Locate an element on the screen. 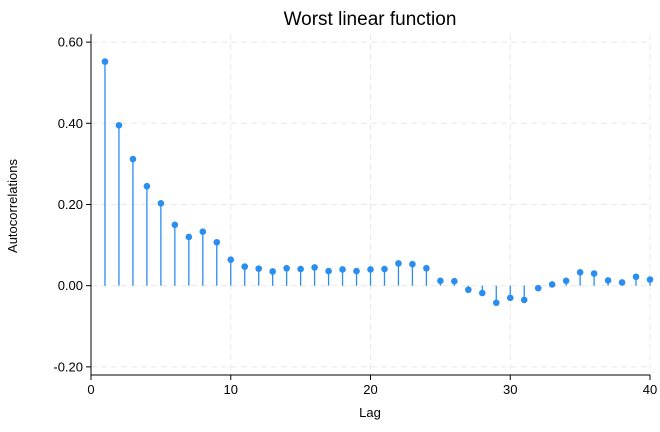  x-axis-label: Lag is located at coordinates (370, 412).